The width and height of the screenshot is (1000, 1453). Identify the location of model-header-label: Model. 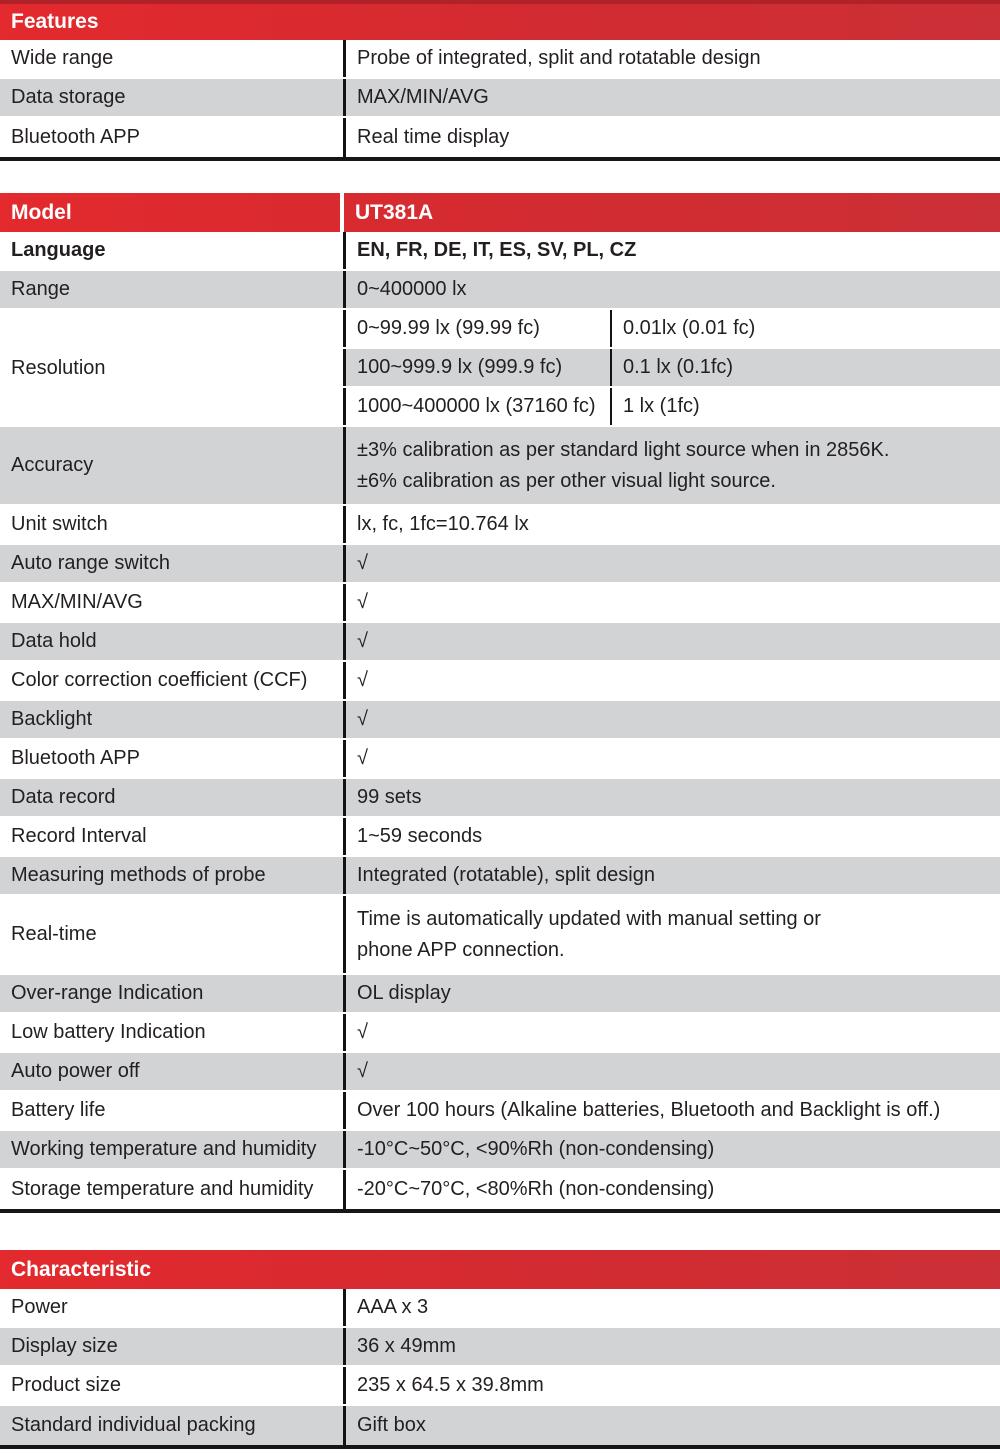
(41, 212).